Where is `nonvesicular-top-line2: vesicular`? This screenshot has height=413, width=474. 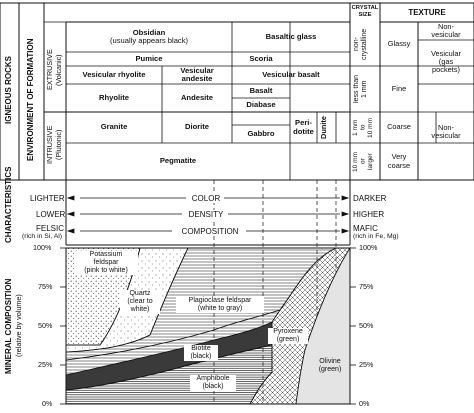 nonvesicular-top-line2: vesicular is located at coordinates (446, 34).